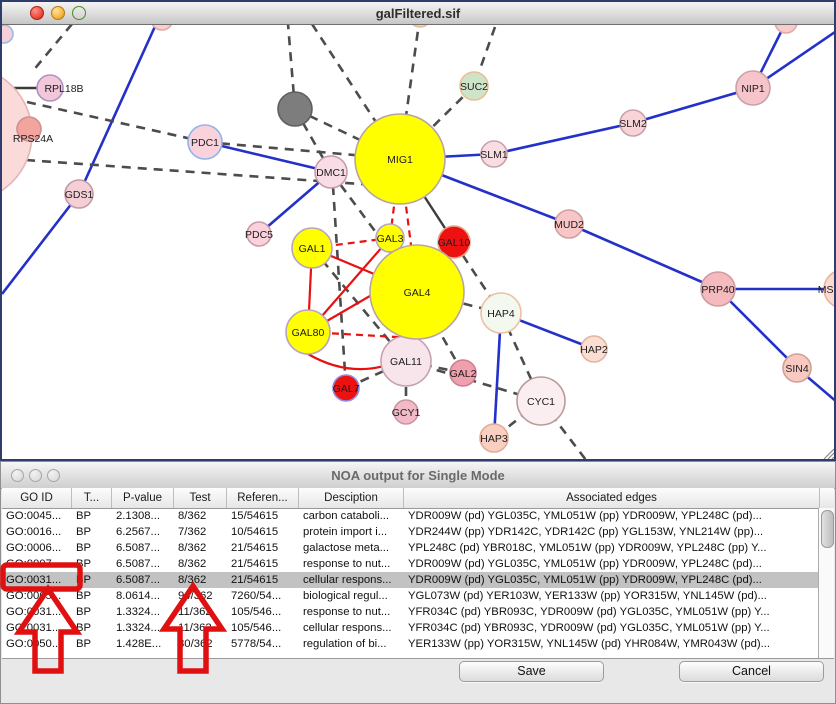 The image size is (836, 704). I want to click on node-HAP4, so click(501, 313).